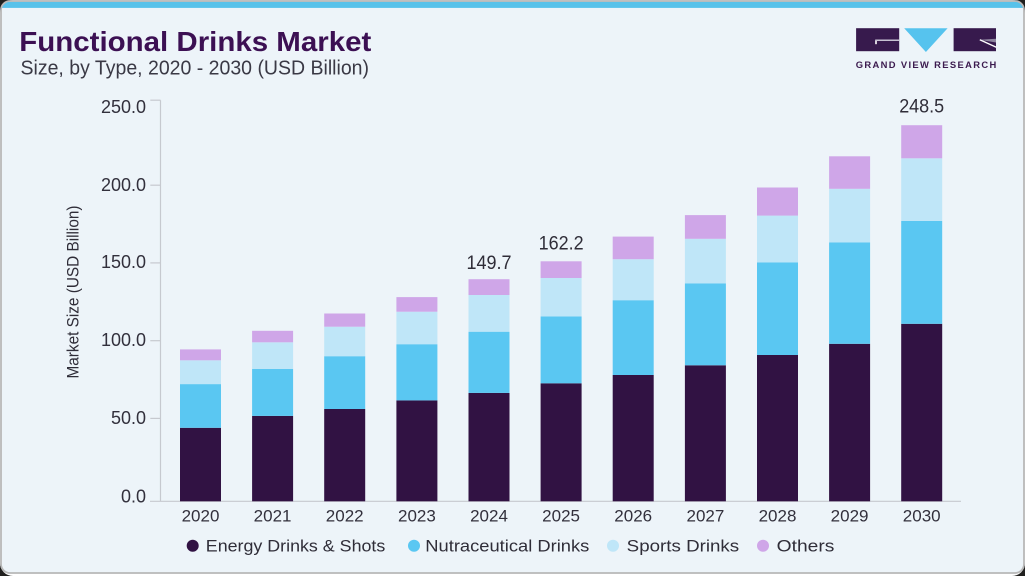  What do you see at coordinates (683, 546) in the screenshot?
I see `svg-text: Sports Drinks` at bounding box center [683, 546].